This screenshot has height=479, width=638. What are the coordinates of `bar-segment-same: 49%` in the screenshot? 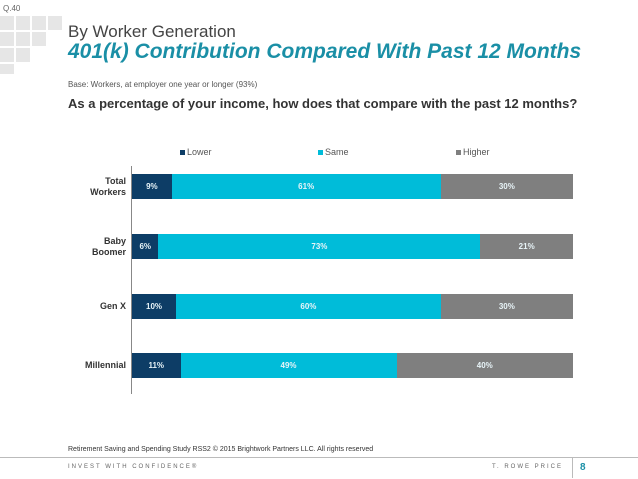 It's located at (288, 365).